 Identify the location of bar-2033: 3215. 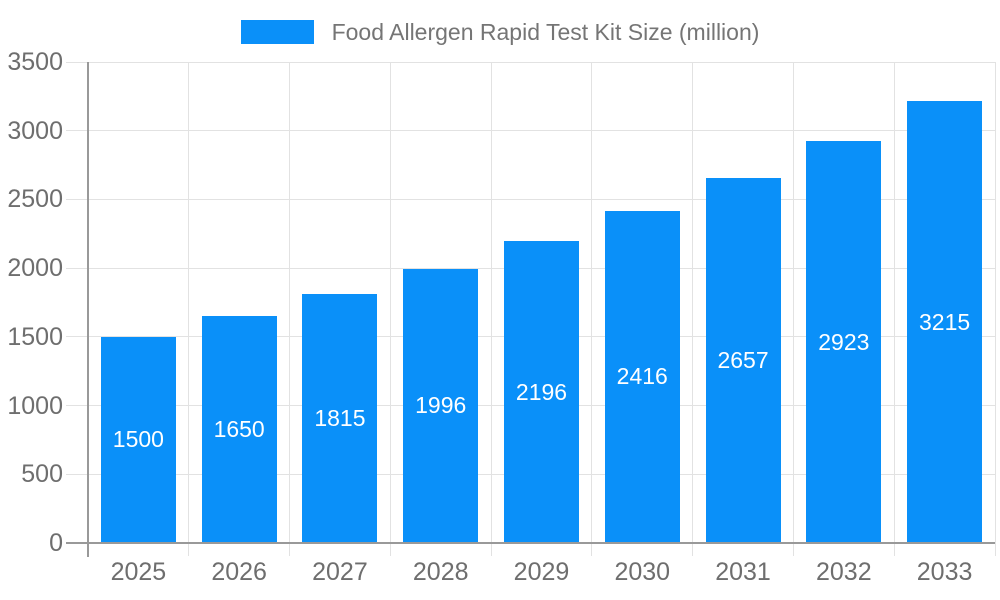
(945, 322).